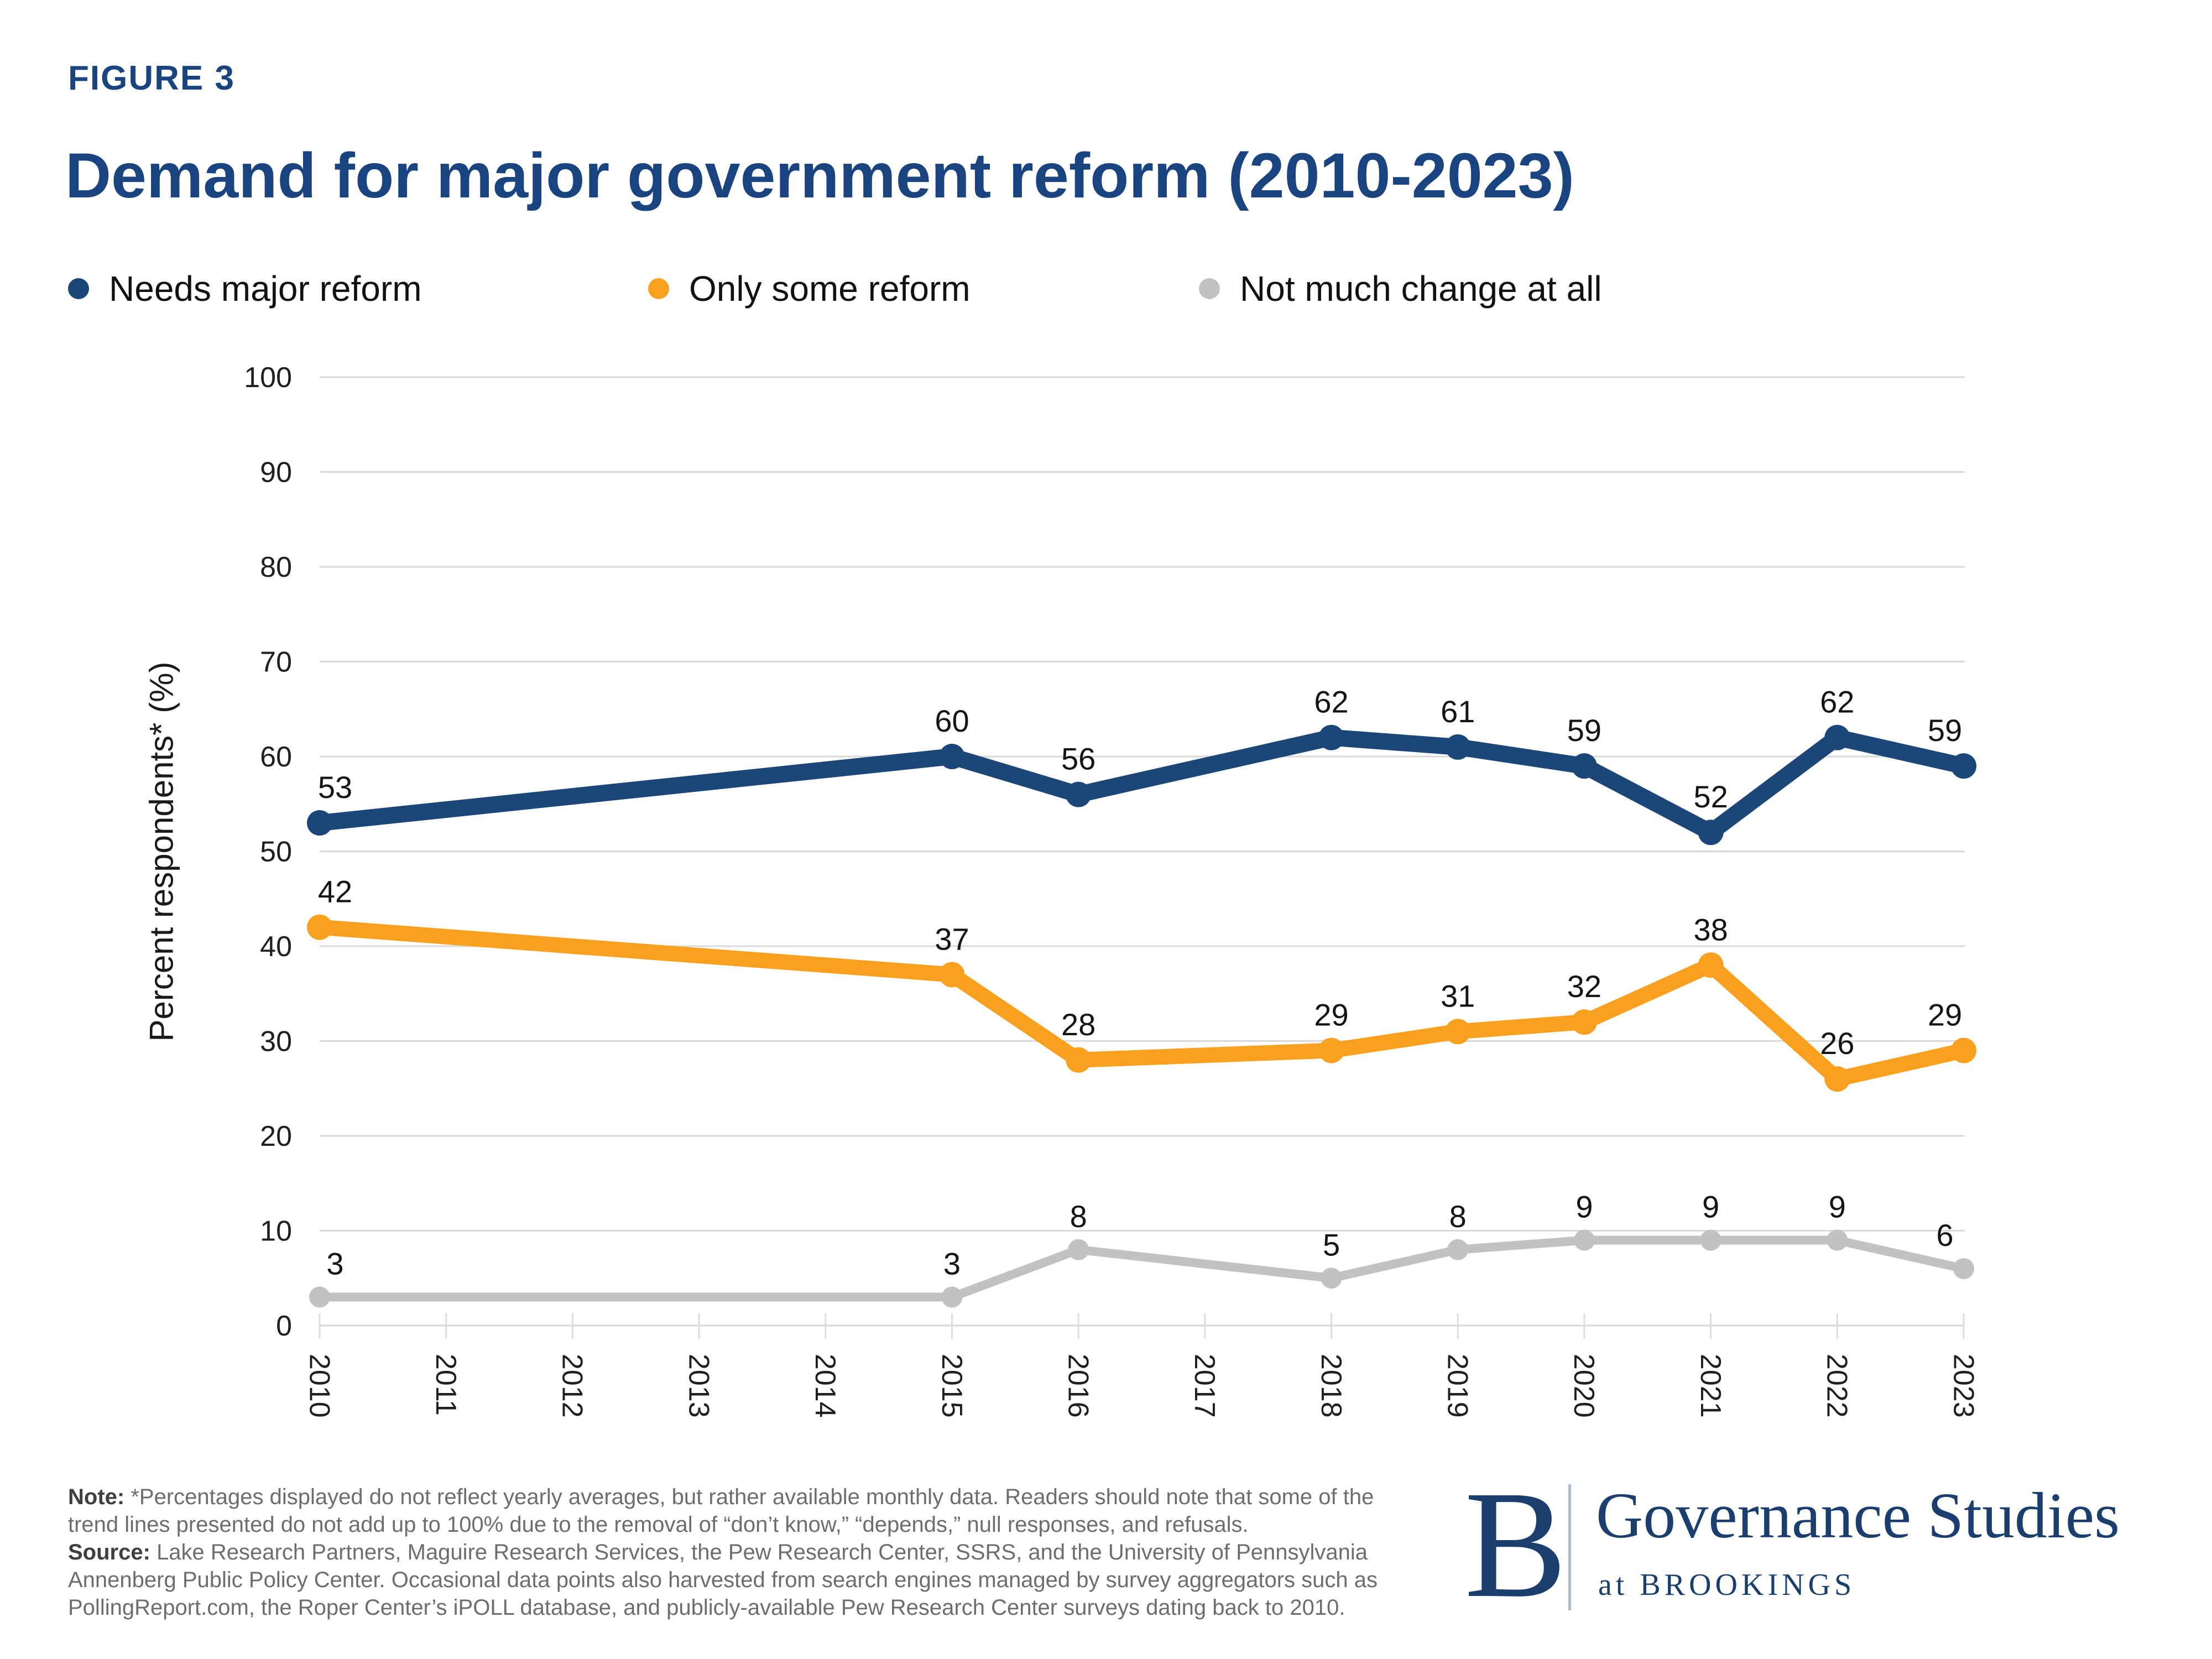 This screenshot has height=1659, width=2212. What do you see at coordinates (78, 288) in the screenshot?
I see `legend-dot-blue-icon` at bounding box center [78, 288].